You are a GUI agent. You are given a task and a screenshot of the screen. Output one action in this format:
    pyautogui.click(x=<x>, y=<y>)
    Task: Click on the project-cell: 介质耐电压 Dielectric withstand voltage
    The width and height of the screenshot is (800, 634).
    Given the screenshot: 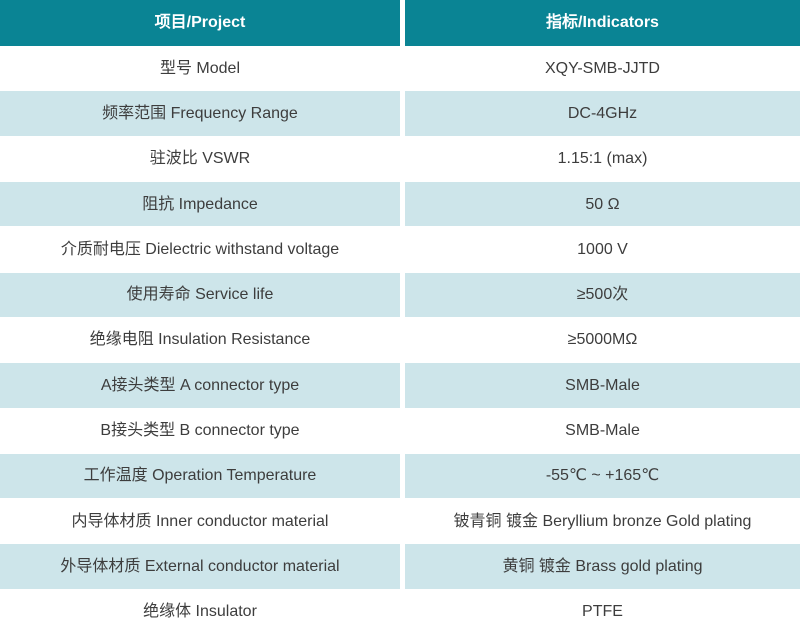 What is the action you would take?
    pyautogui.click(x=200, y=249)
    